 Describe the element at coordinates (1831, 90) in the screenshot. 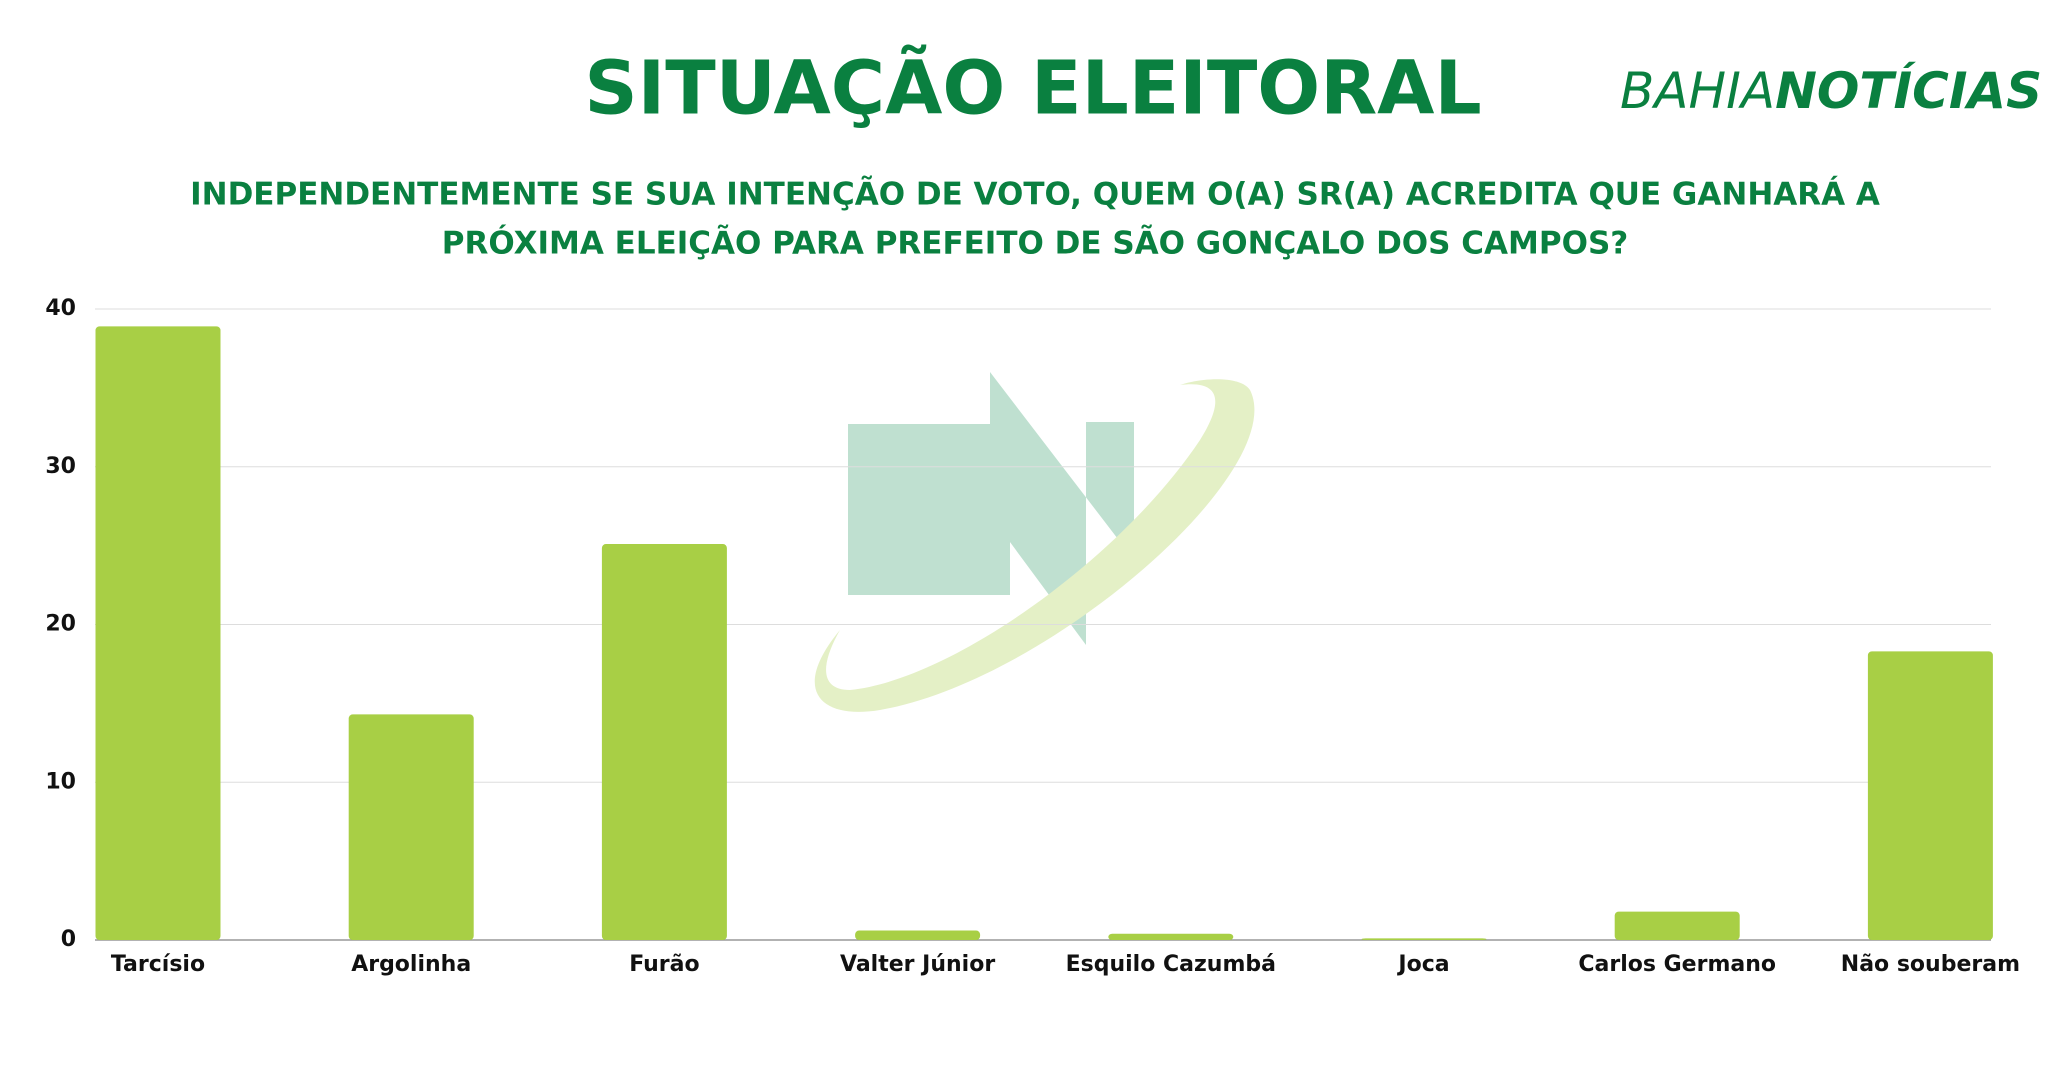

I see `logo: BAHIANOTÍCIAS` at that location.